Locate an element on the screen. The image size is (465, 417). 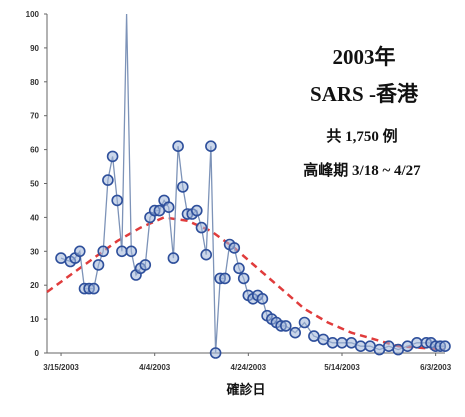
y-tick-label: 100 is located at coordinates (33, 14).